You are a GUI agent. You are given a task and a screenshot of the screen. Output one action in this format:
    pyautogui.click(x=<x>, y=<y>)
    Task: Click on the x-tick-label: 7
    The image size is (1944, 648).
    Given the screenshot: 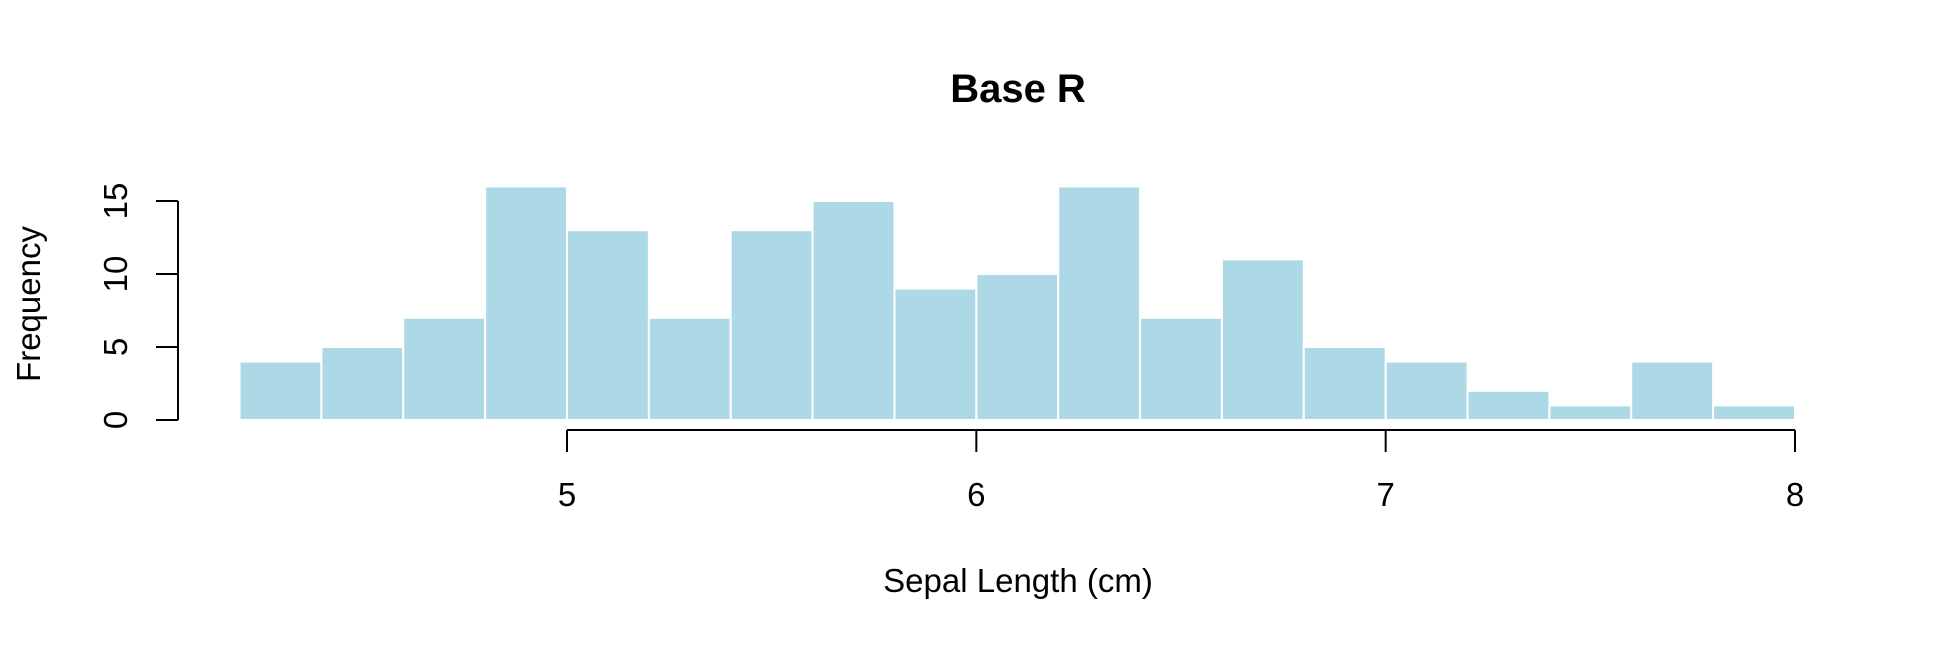 What is the action you would take?
    pyautogui.click(x=1385, y=494)
    